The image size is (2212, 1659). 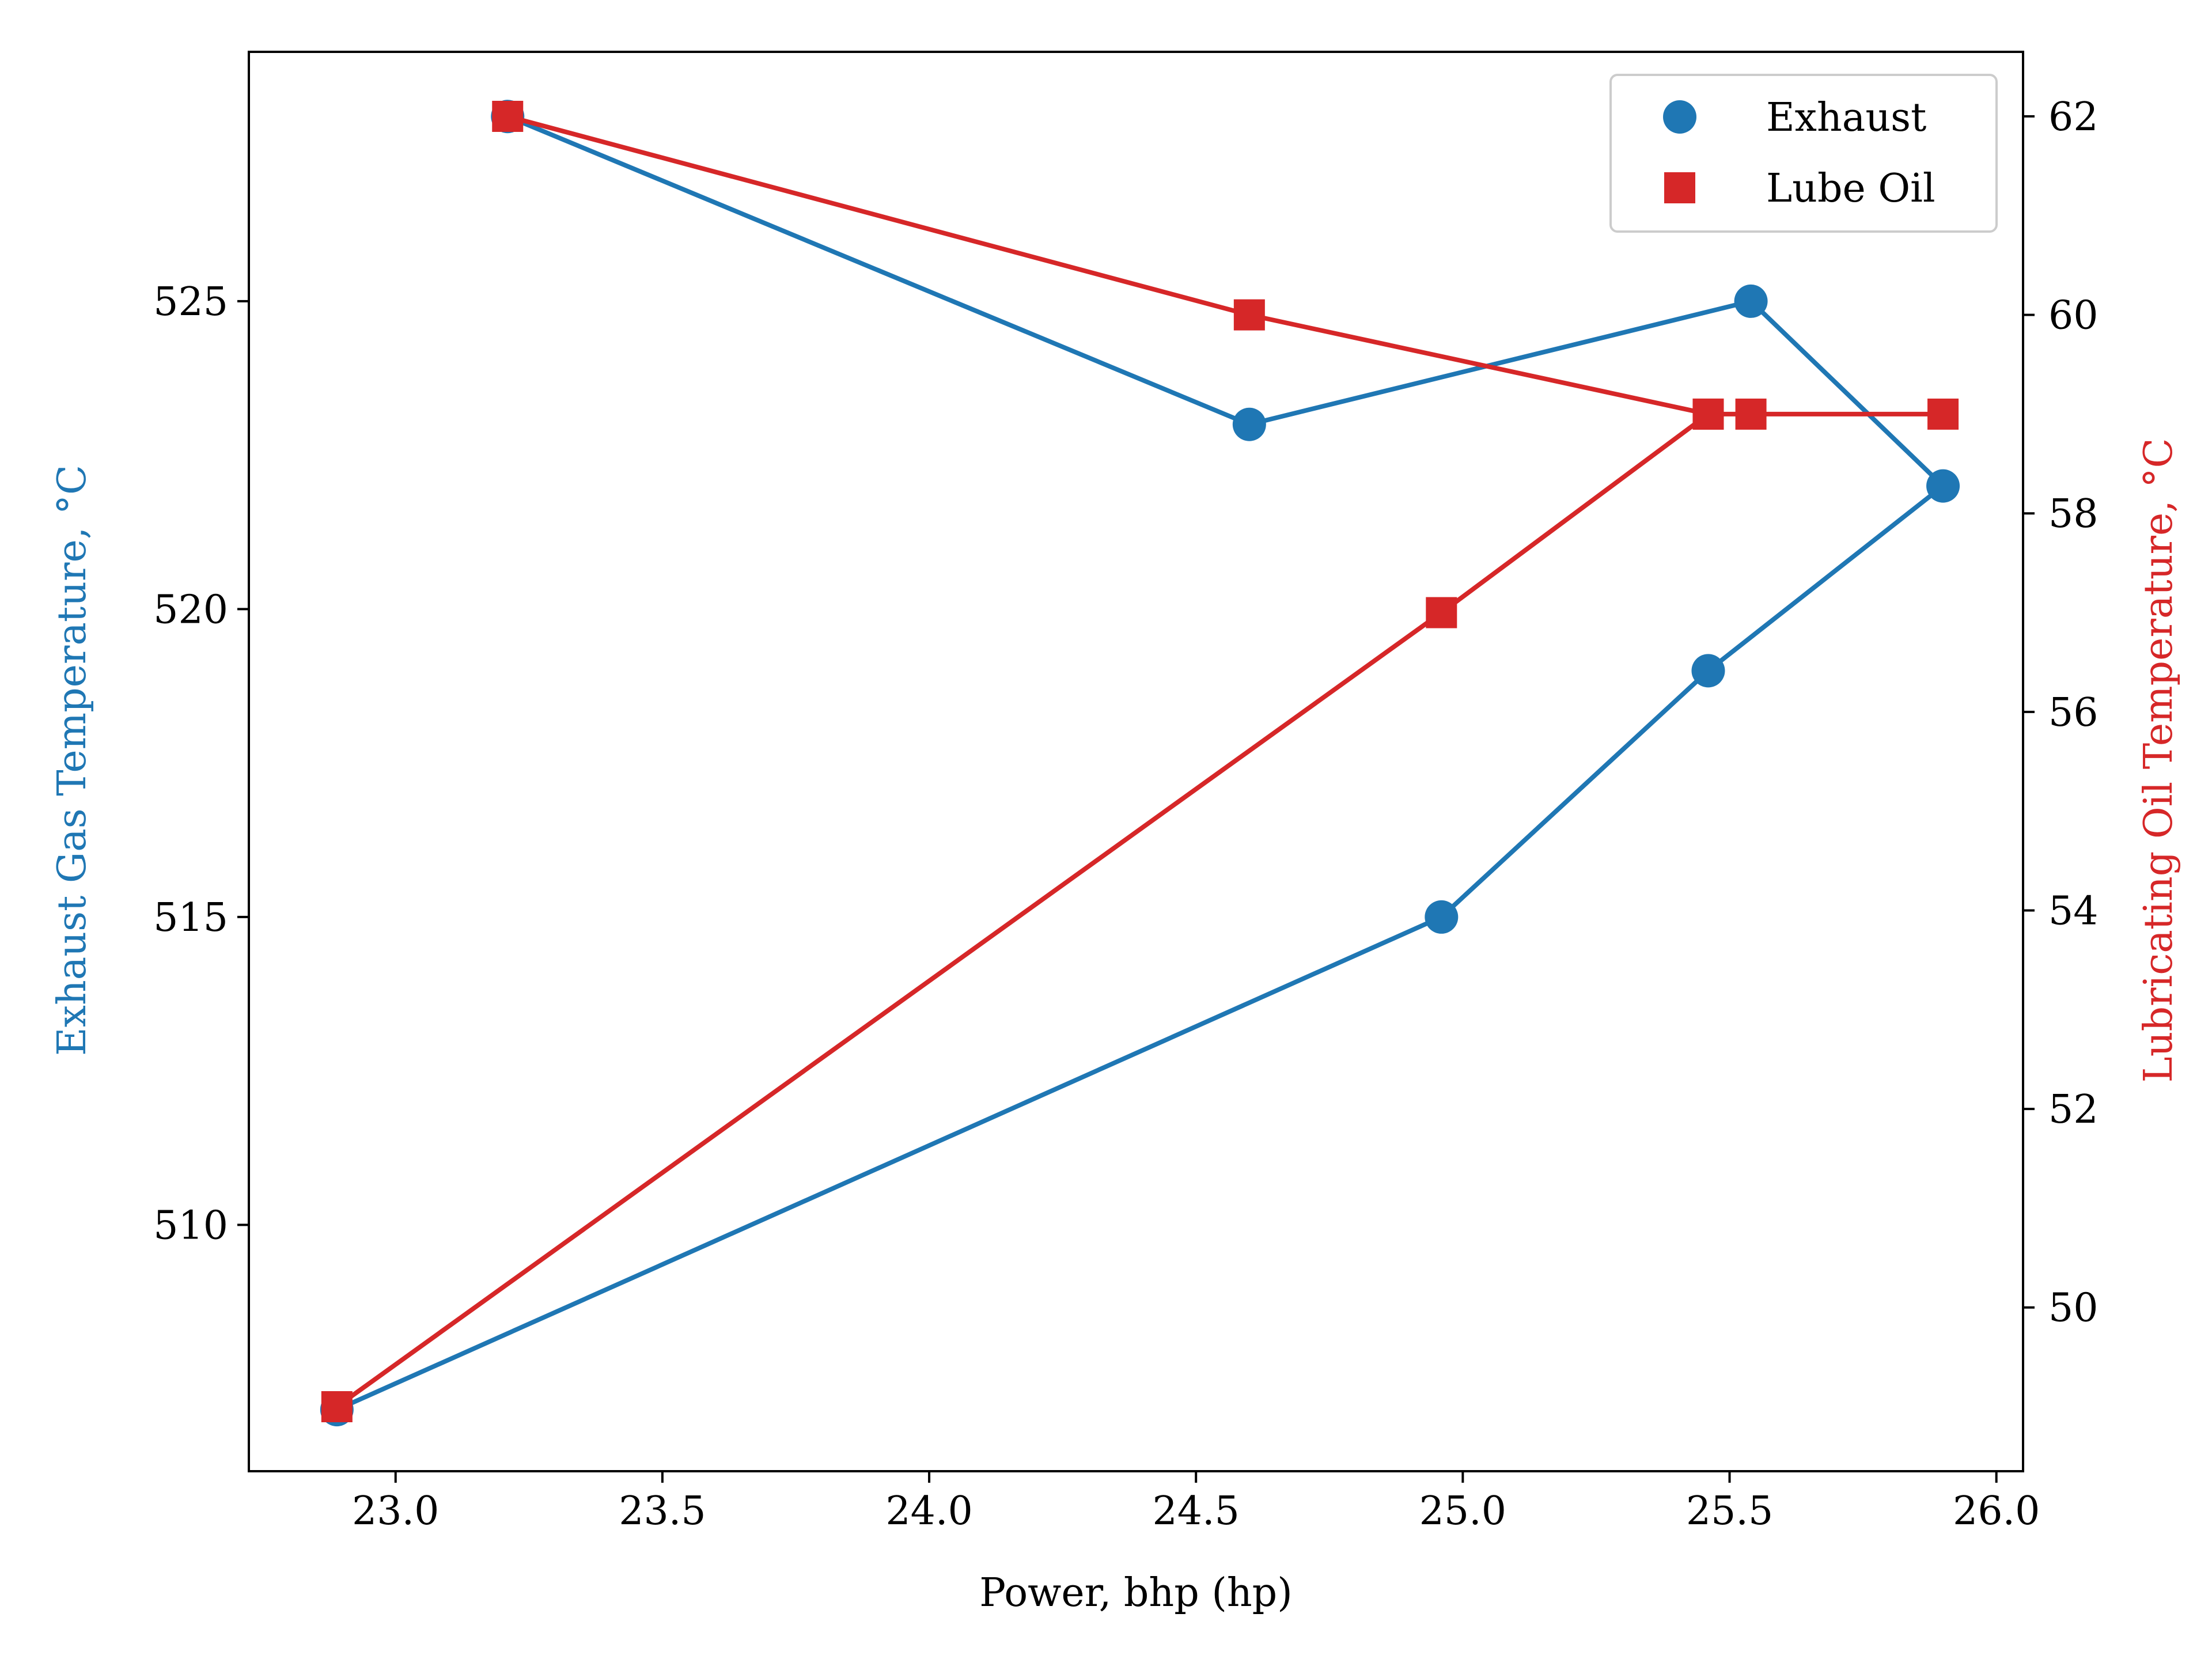 What do you see at coordinates (1679, 117) in the screenshot?
I see `legend-marker-exhaust` at bounding box center [1679, 117].